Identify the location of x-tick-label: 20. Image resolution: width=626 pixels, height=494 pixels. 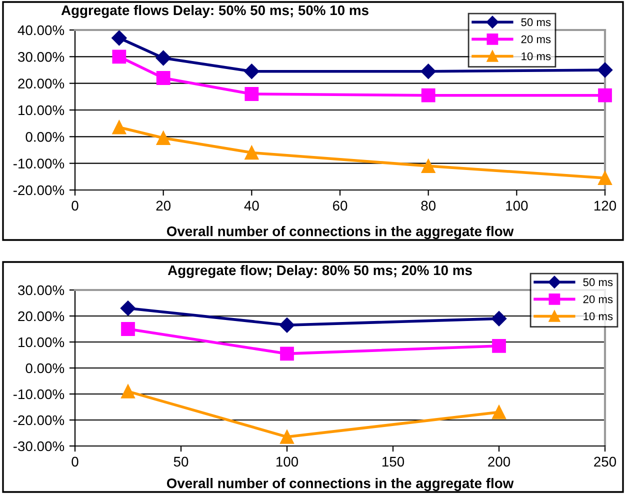
(163, 205).